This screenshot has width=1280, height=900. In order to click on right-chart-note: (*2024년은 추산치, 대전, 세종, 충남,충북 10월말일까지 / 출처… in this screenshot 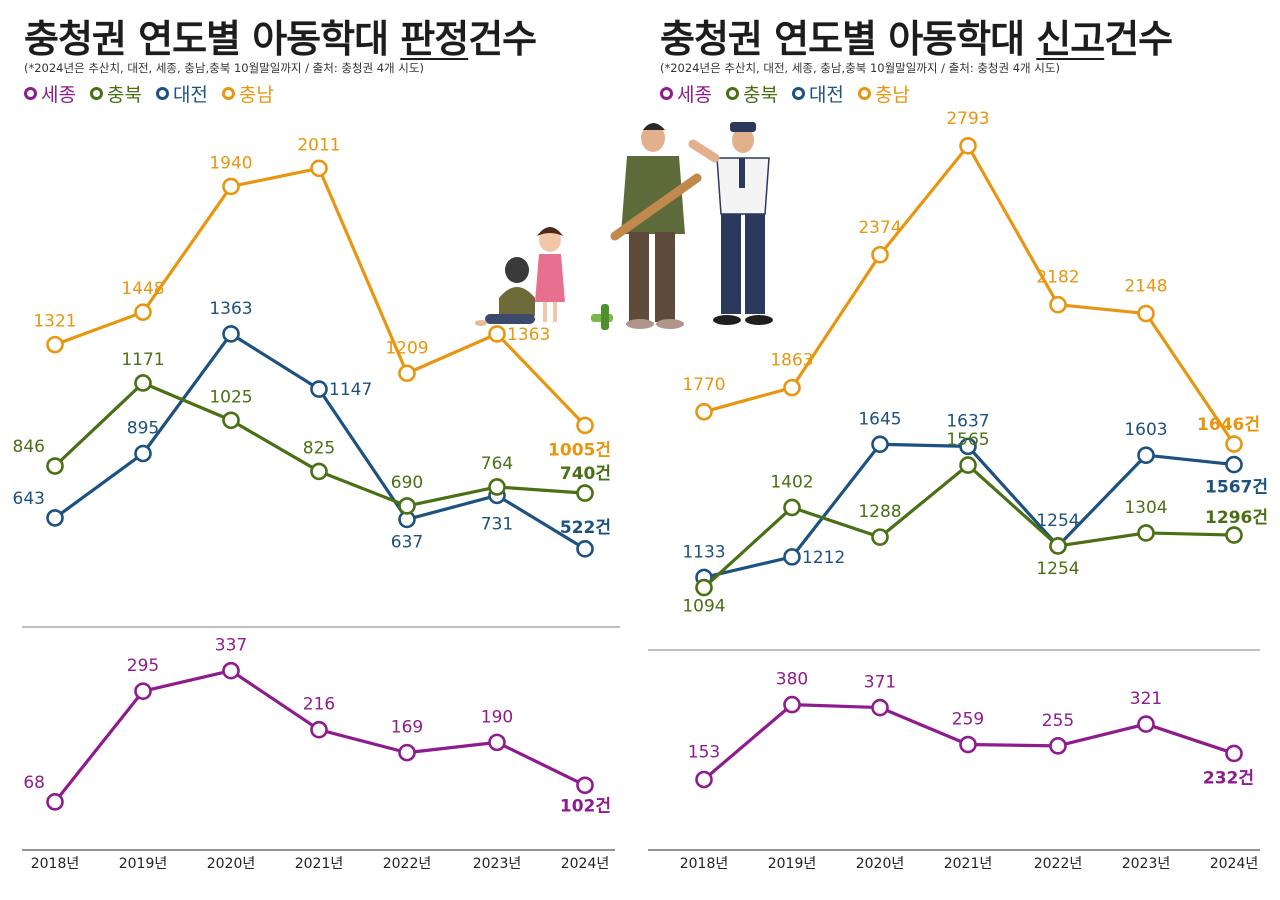, I will do `click(860, 68)`.